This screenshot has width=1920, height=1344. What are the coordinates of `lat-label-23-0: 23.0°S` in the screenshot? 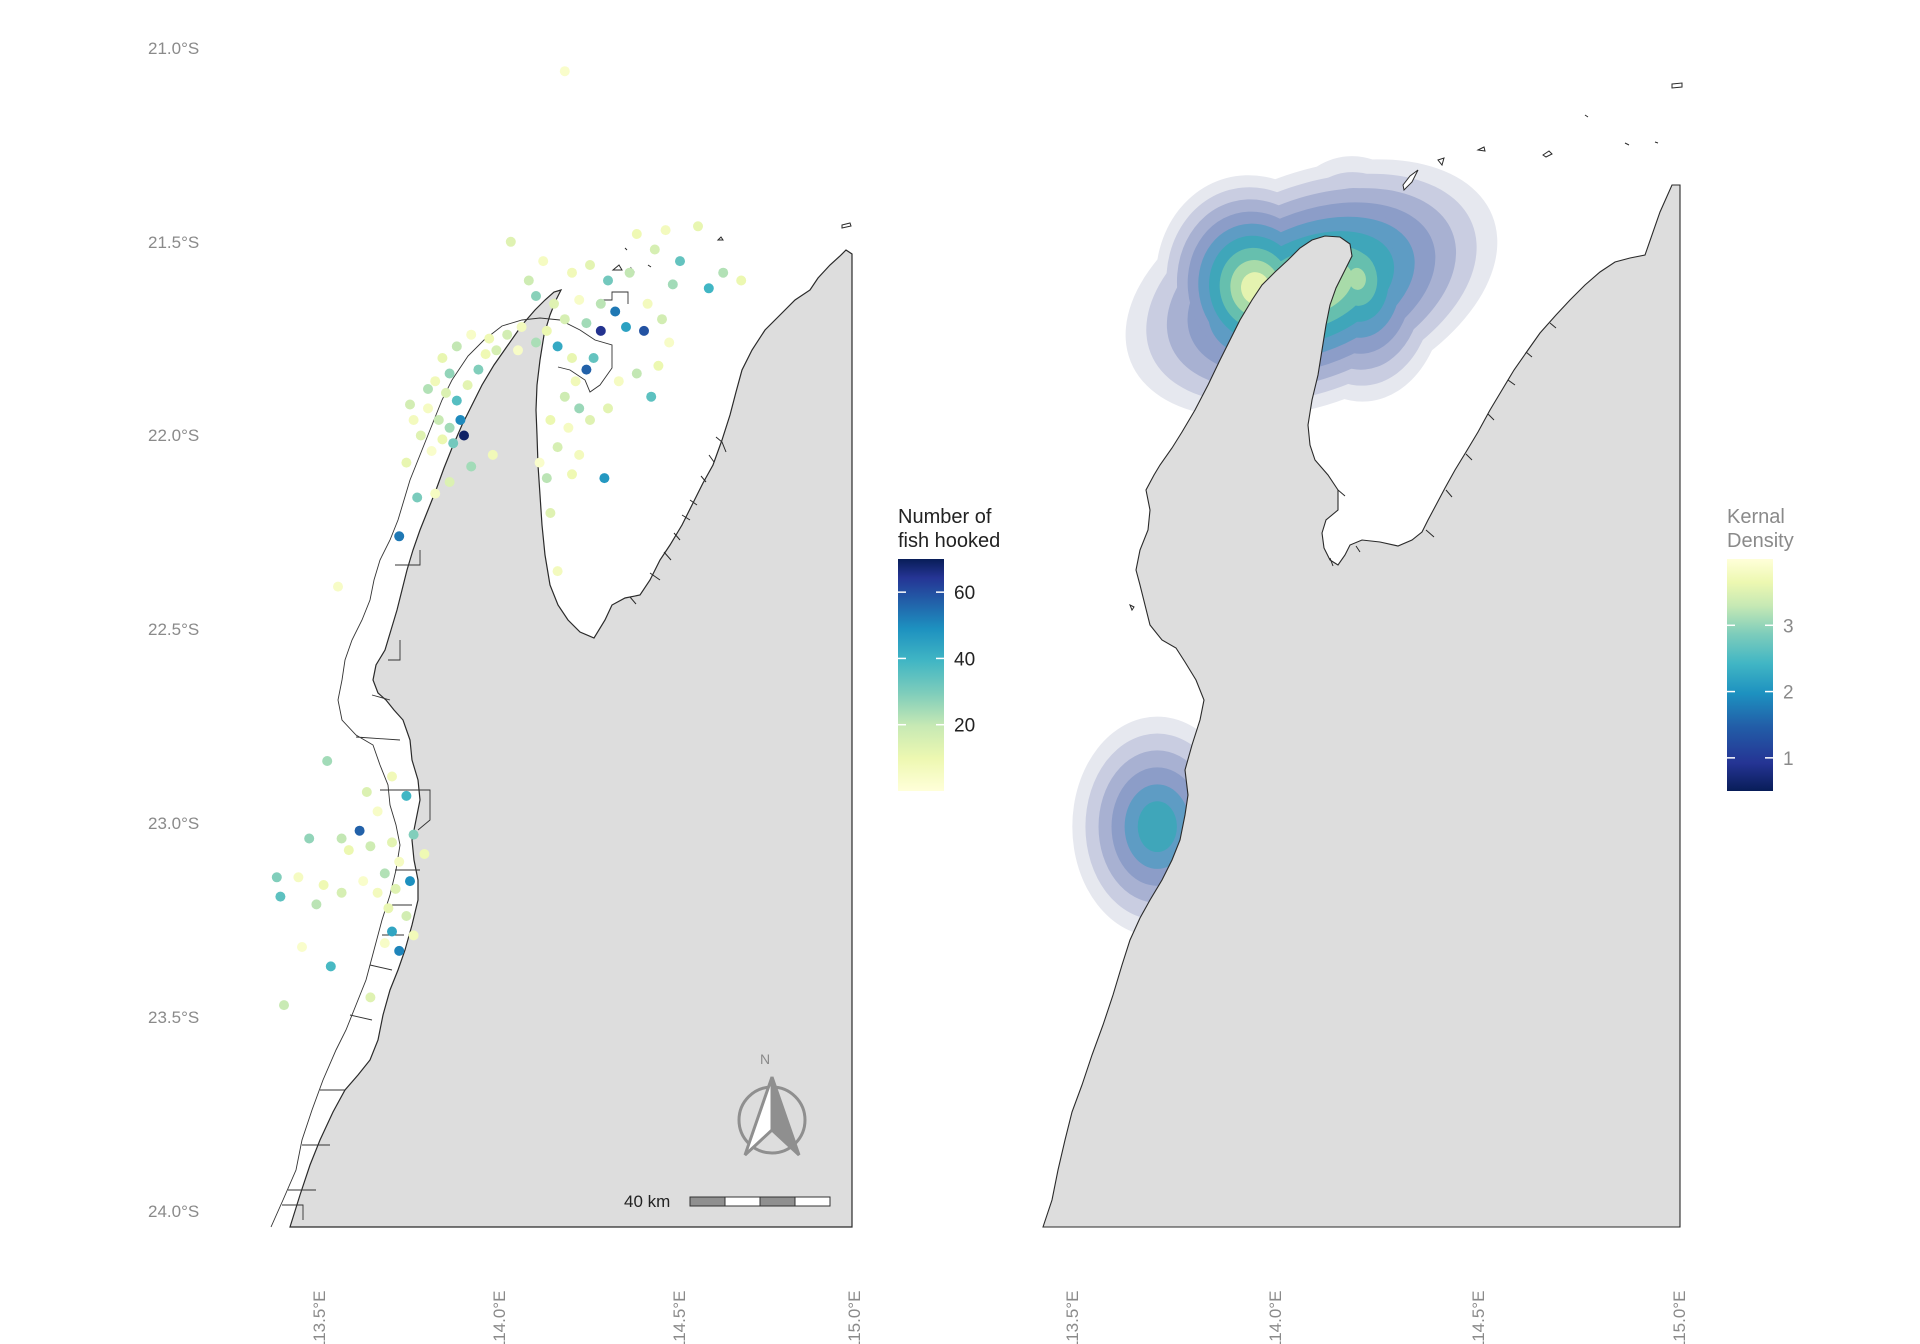 It's located at (173, 823).